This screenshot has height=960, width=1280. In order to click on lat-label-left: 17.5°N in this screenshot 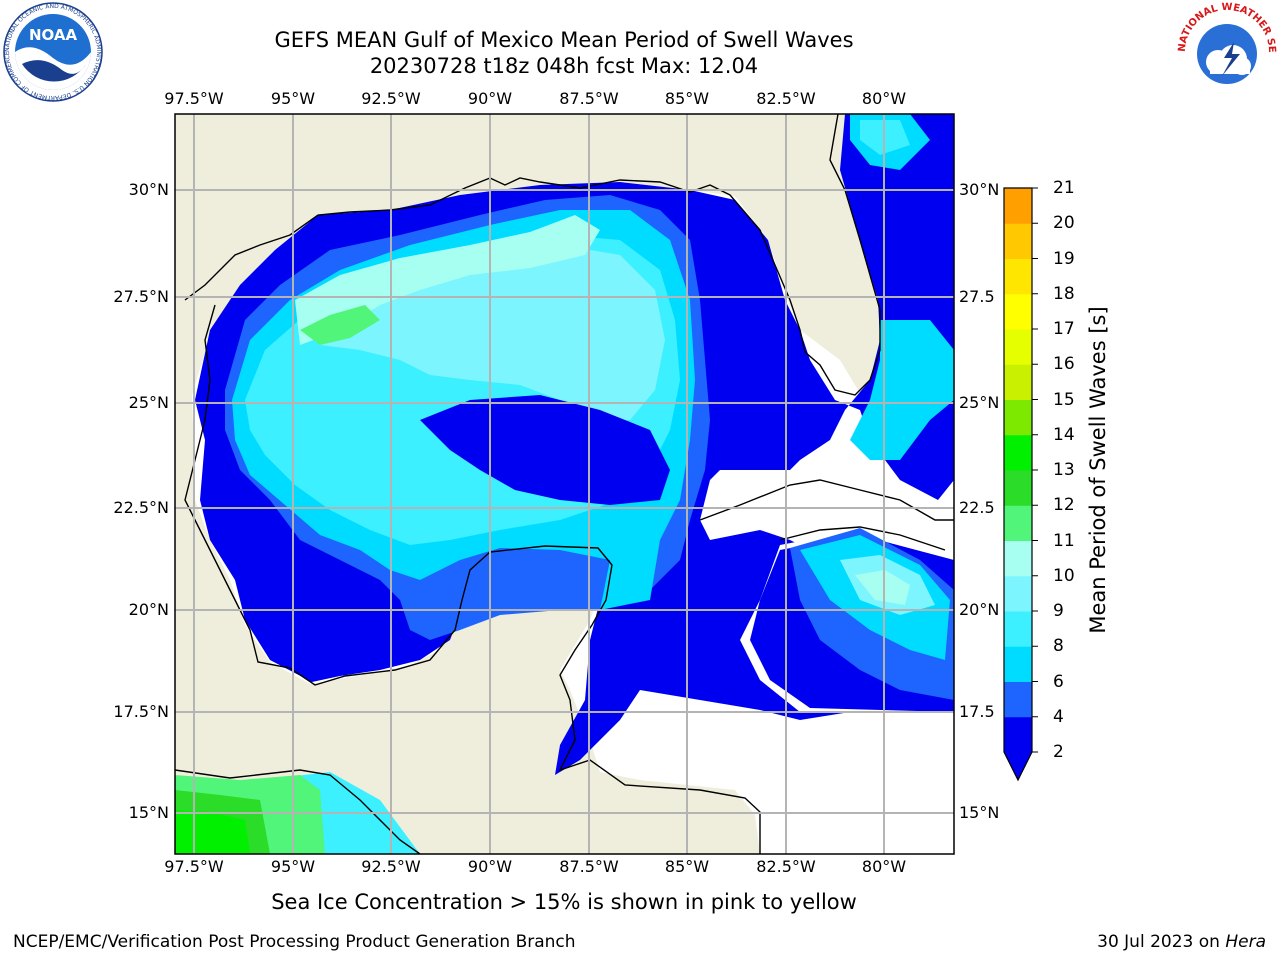, I will do `click(141, 711)`.